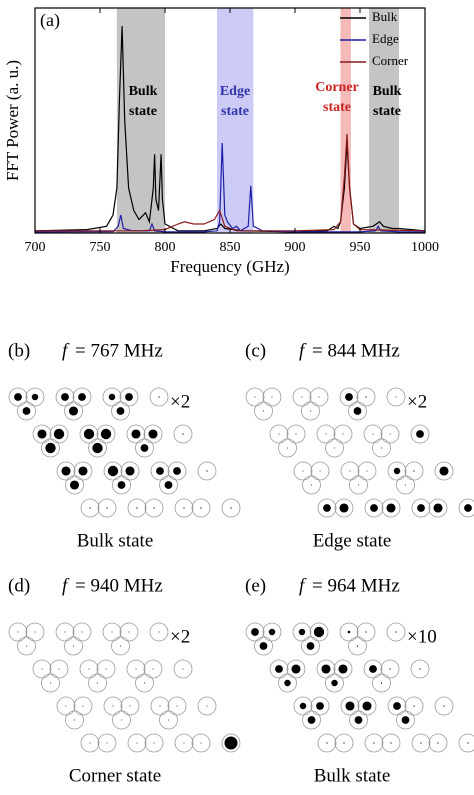  What do you see at coordinates (229, 266) in the screenshot?
I see `x-axis-label: Frequency (GHz)` at bounding box center [229, 266].